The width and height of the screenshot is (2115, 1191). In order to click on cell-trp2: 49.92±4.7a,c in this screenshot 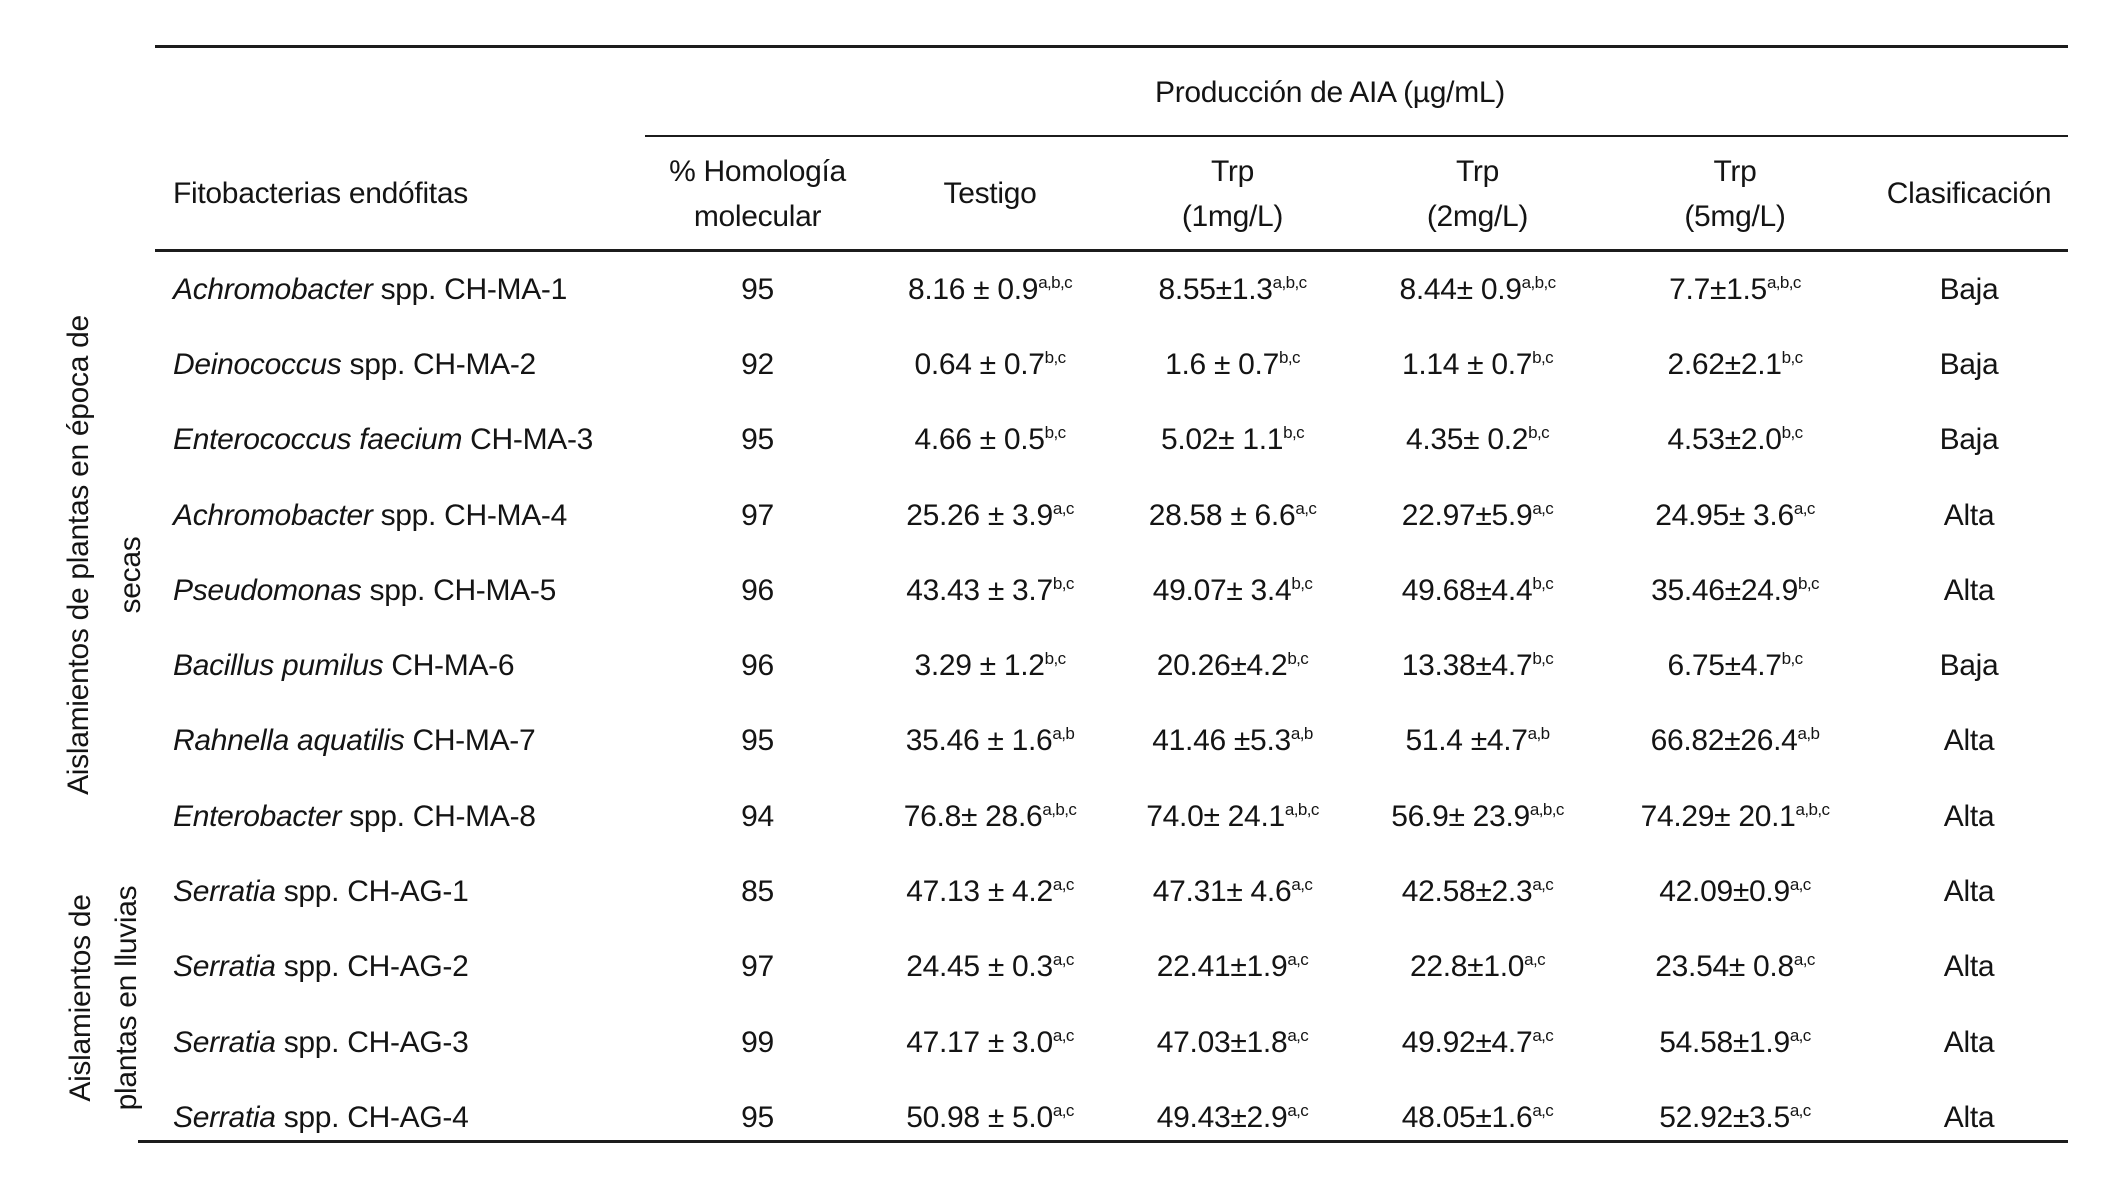, I will do `click(1477, 1043)`.